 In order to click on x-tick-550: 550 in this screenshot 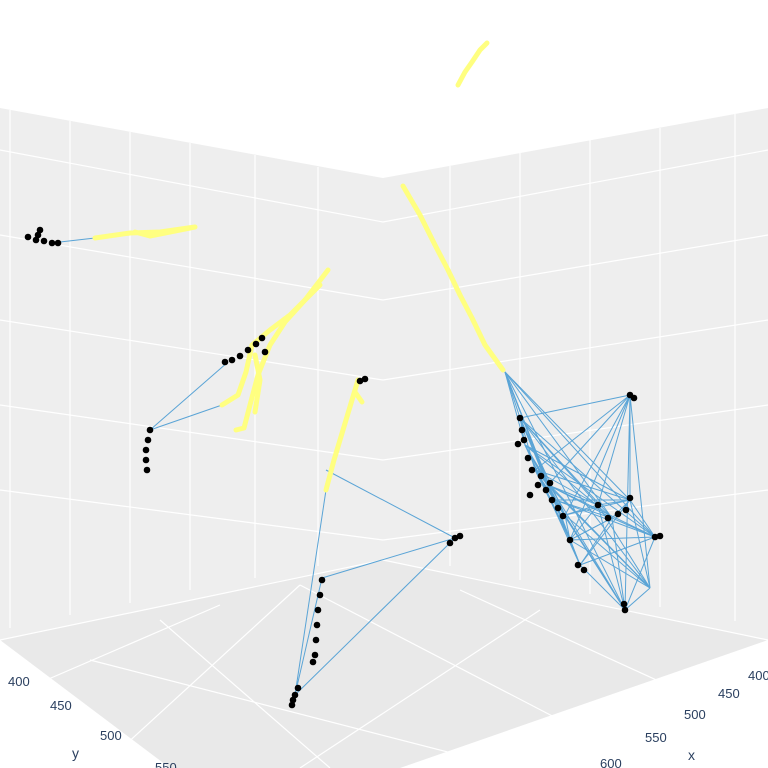, I will do `click(656, 737)`.